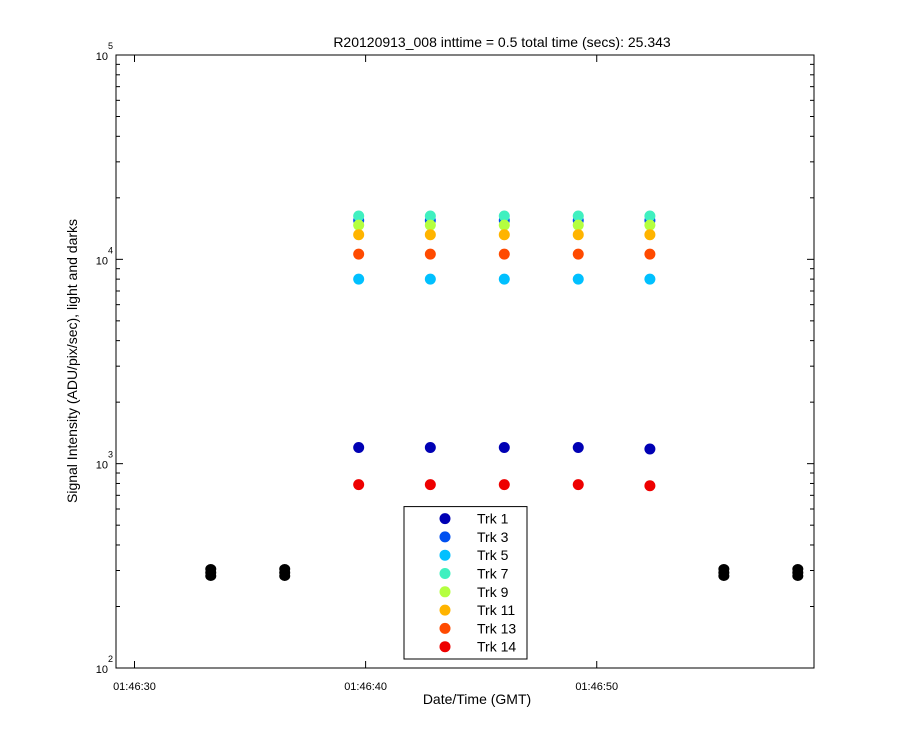 The image size is (900, 750). Describe the element at coordinates (496, 610) in the screenshot. I see `legend-label: Trk 11` at that location.